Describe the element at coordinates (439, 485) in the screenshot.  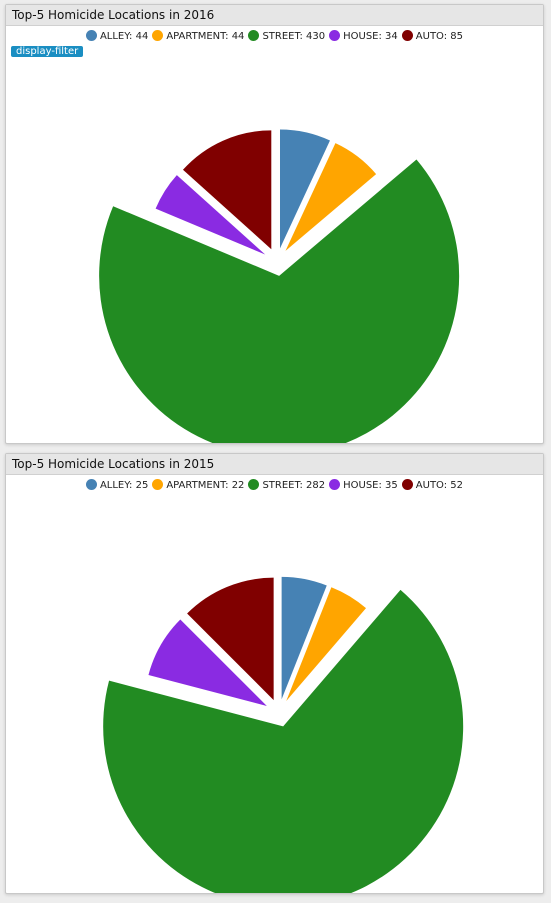
I see `legend-label: AUTO: 52` at that location.